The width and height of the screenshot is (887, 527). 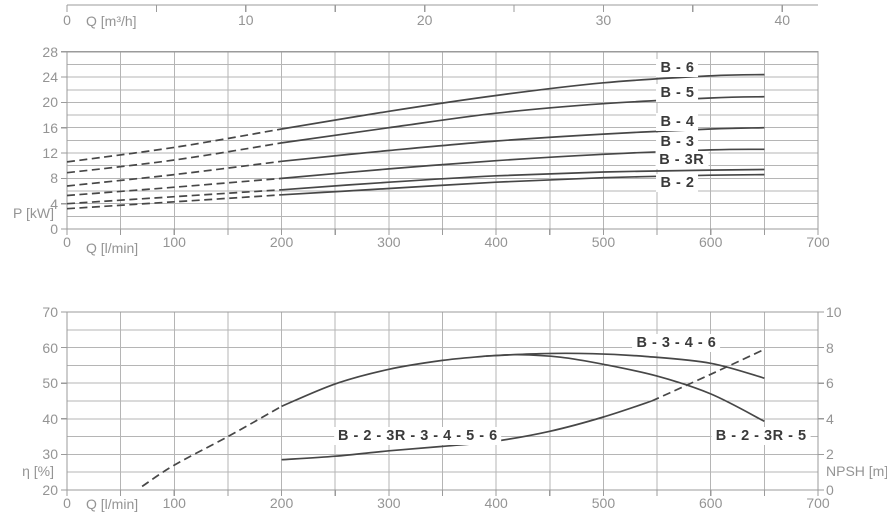 I want to click on power-y-tick-label: 0, so click(x=54, y=229).